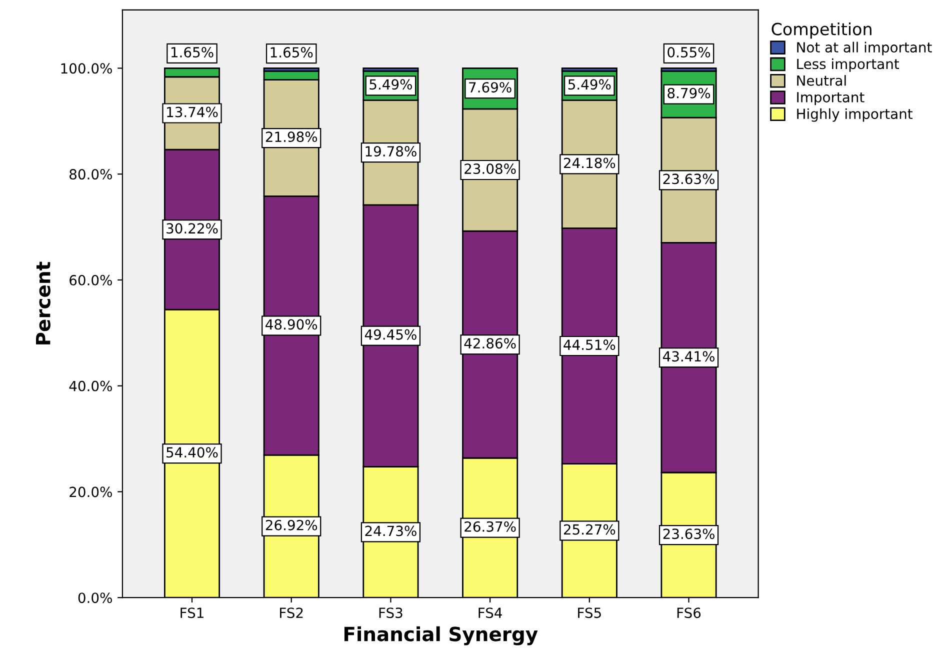  Describe the element at coordinates (822, 30) in the screenshot. I see `legend-title: Competition` at that location.